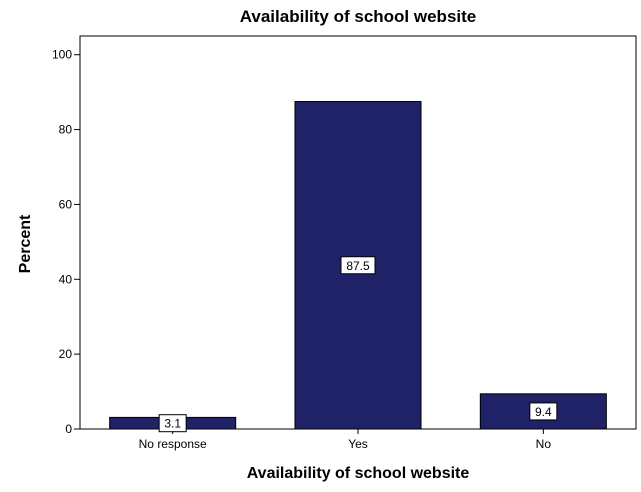 This screenshot has width=641, height=492. I want to click on y-tick-label: 60, so click(66, 204).